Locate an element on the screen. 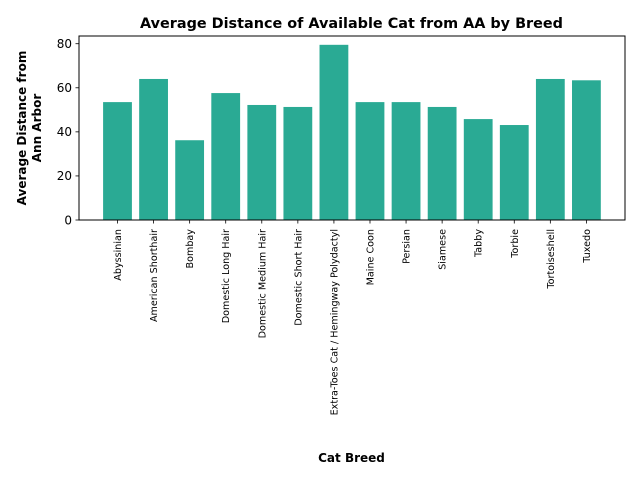  x-tick-label: Domestic Short Hair is located at coordinates (298, 277).